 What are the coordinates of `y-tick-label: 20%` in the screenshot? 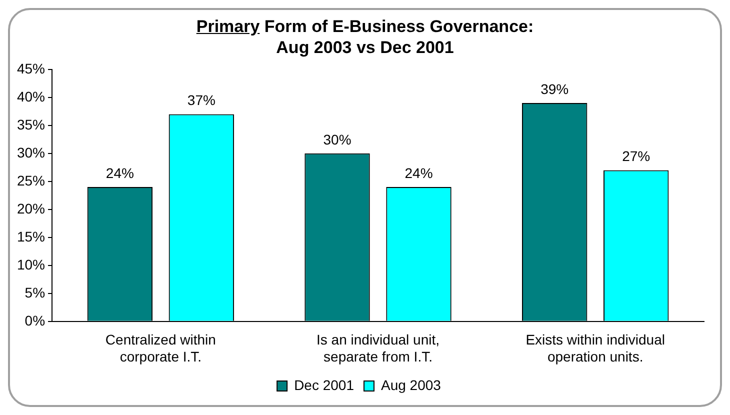 It's located at (31, 208).